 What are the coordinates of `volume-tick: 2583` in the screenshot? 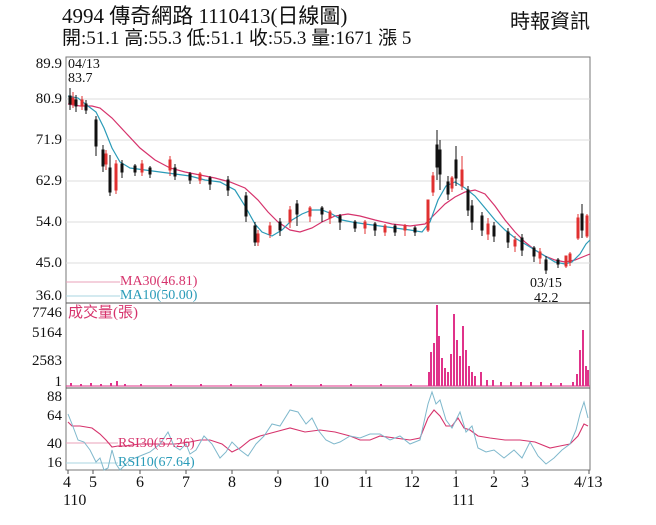 It's located at (47, 361).